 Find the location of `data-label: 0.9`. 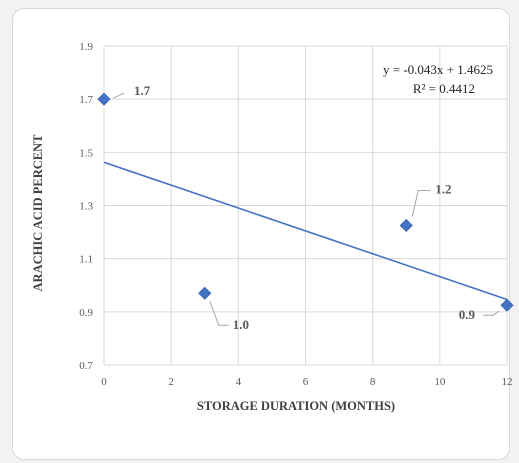

data-label: 0.9 is located at coordinates (467, 314).